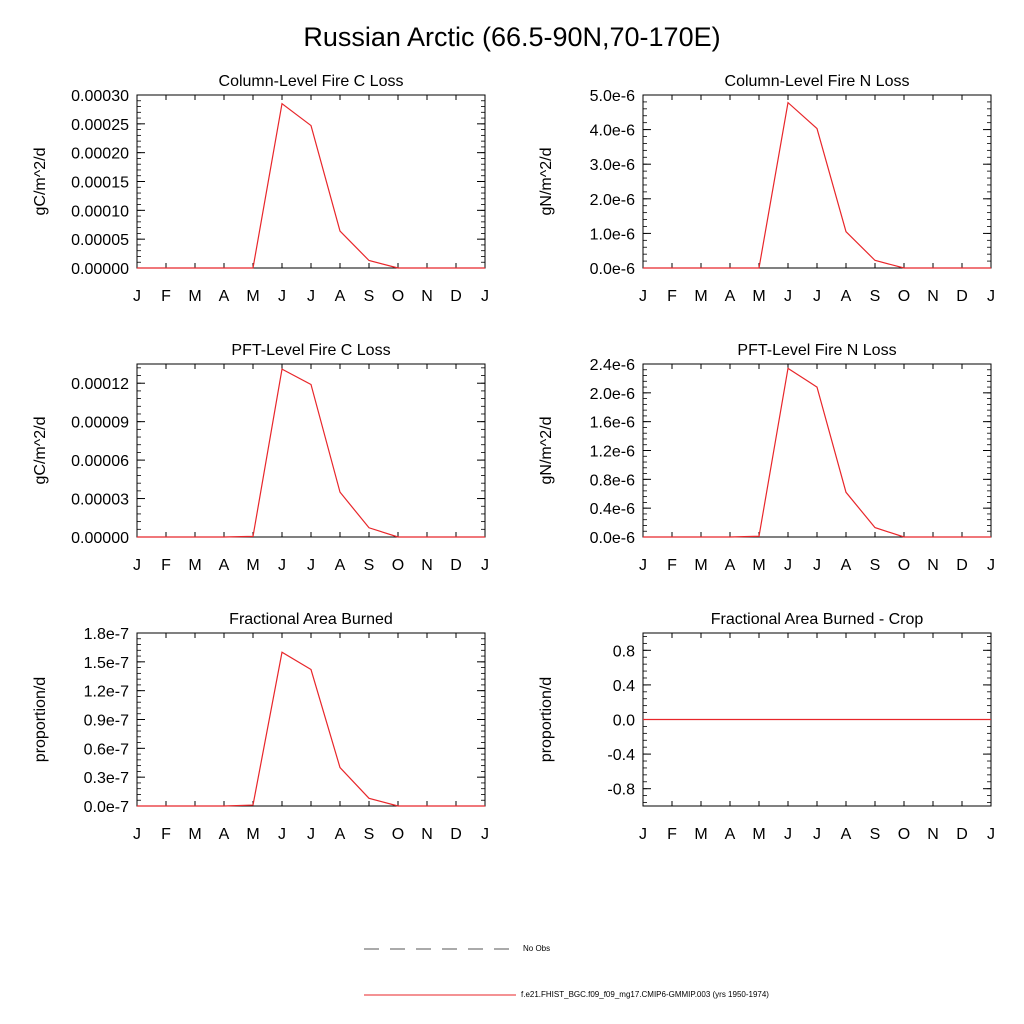 This screenshot has height=1024, width=1024. What do you see at coordinates (816, 350) in the screenshot?
I see `panel-title: PFT-Level Fire N Loss` at bounding box center [816, 350].